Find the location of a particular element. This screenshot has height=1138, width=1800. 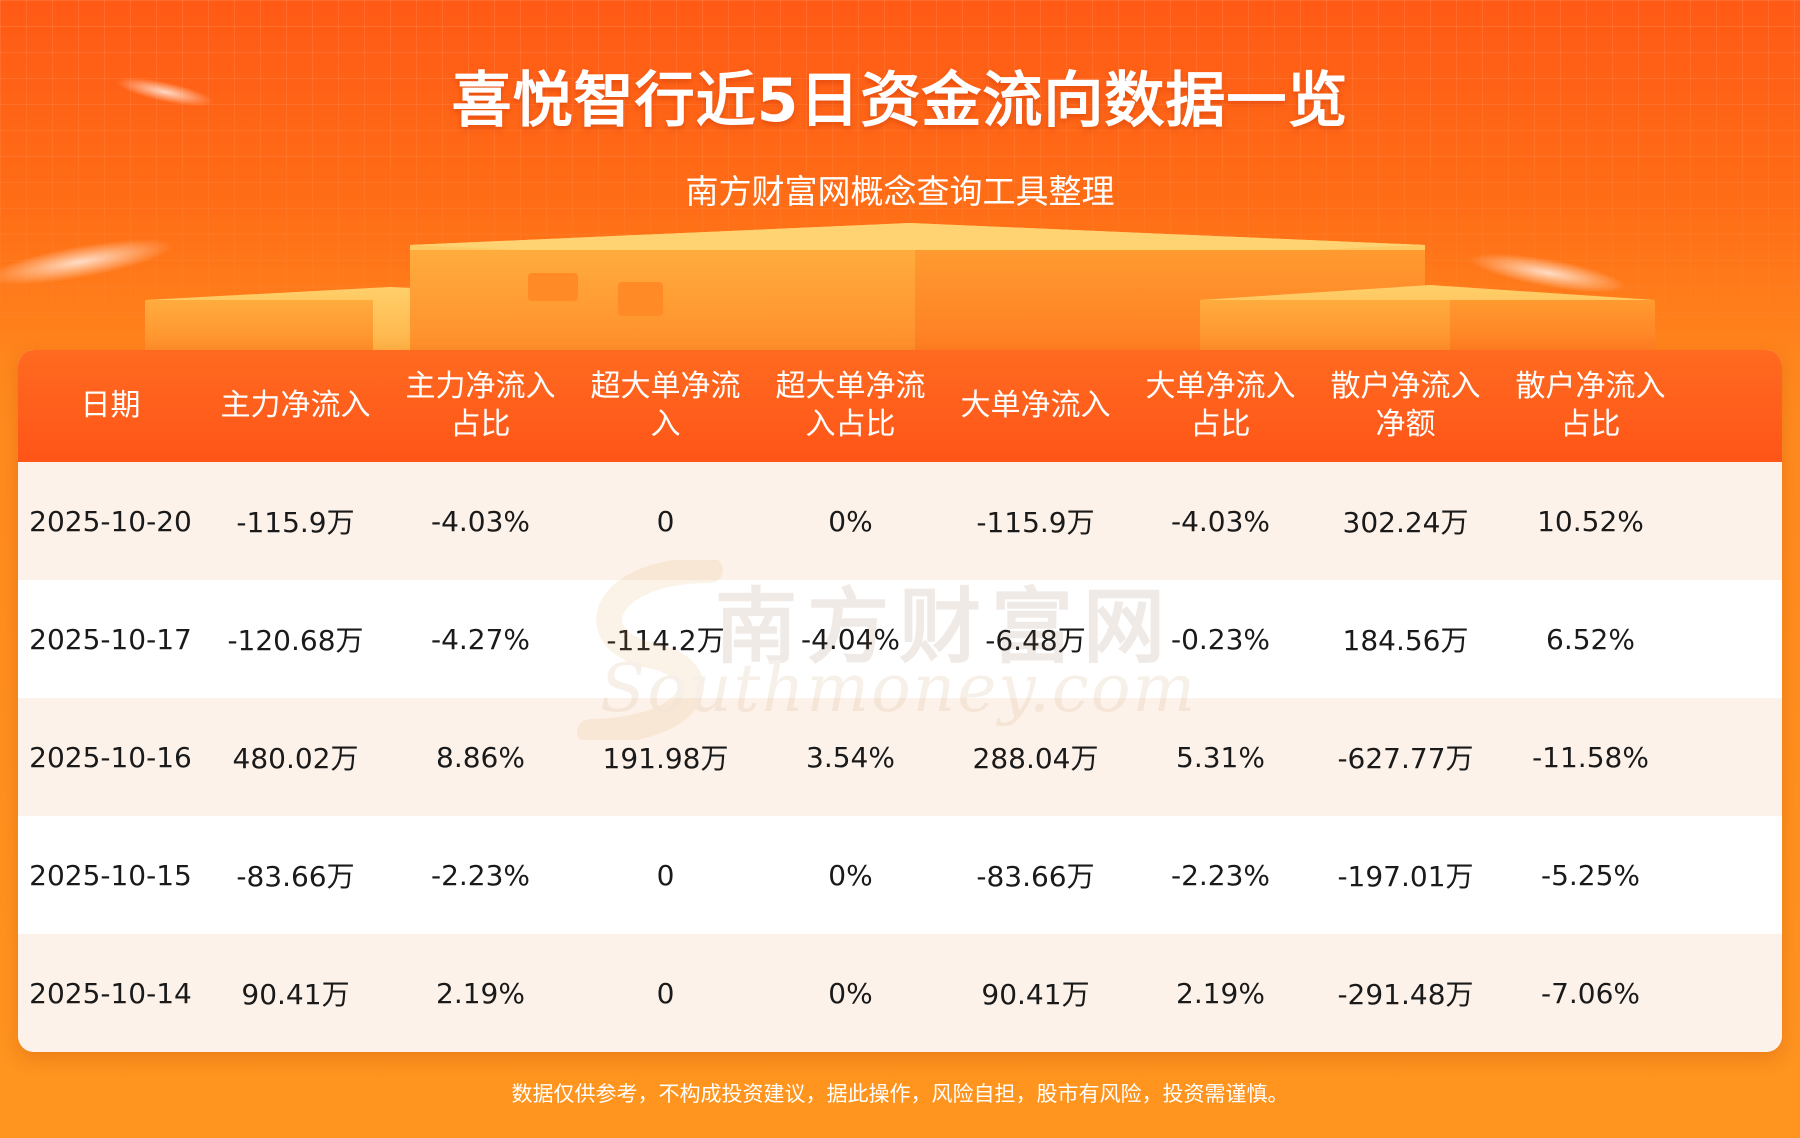

cell-main-inflow: 90.41万 is located at coordinates (295, 994).